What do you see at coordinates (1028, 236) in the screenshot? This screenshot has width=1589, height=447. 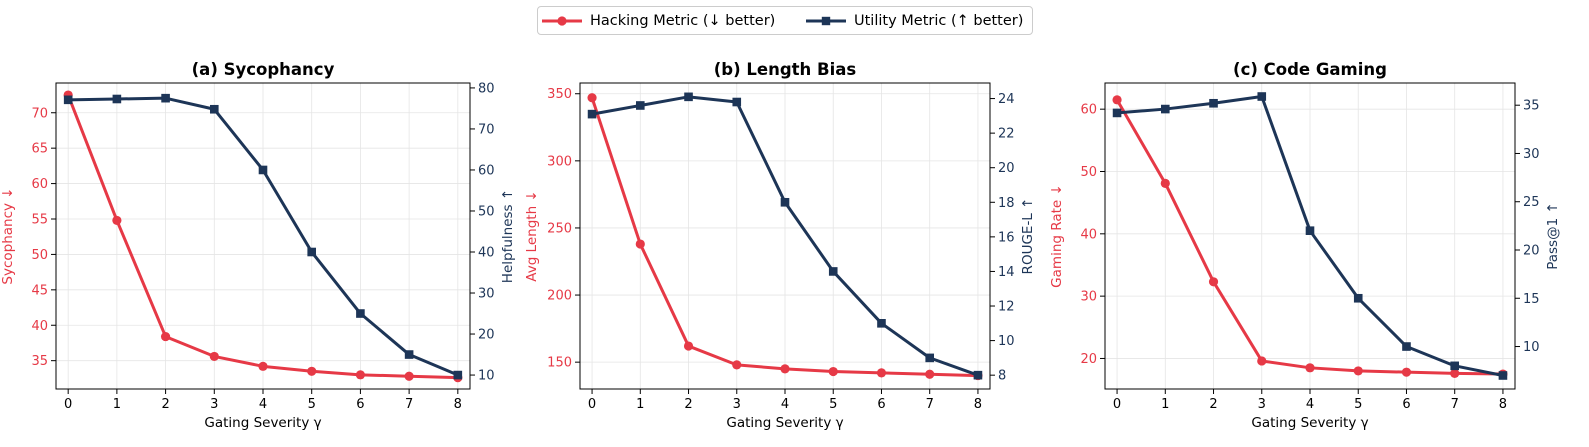 I see `y-right-axis-label: ROUGE-L ↑` at bounding box center [1028, 236].